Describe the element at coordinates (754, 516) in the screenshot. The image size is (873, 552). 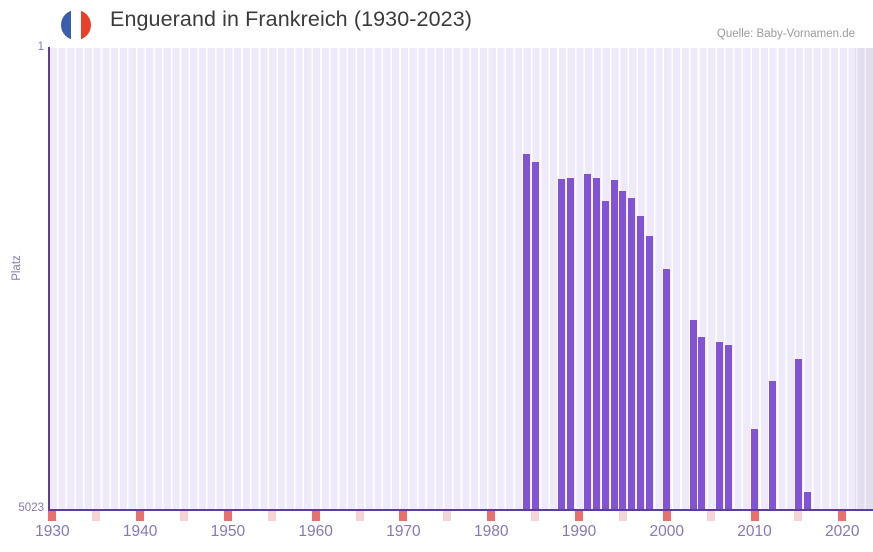
I see `x-tick-2010` at that location.